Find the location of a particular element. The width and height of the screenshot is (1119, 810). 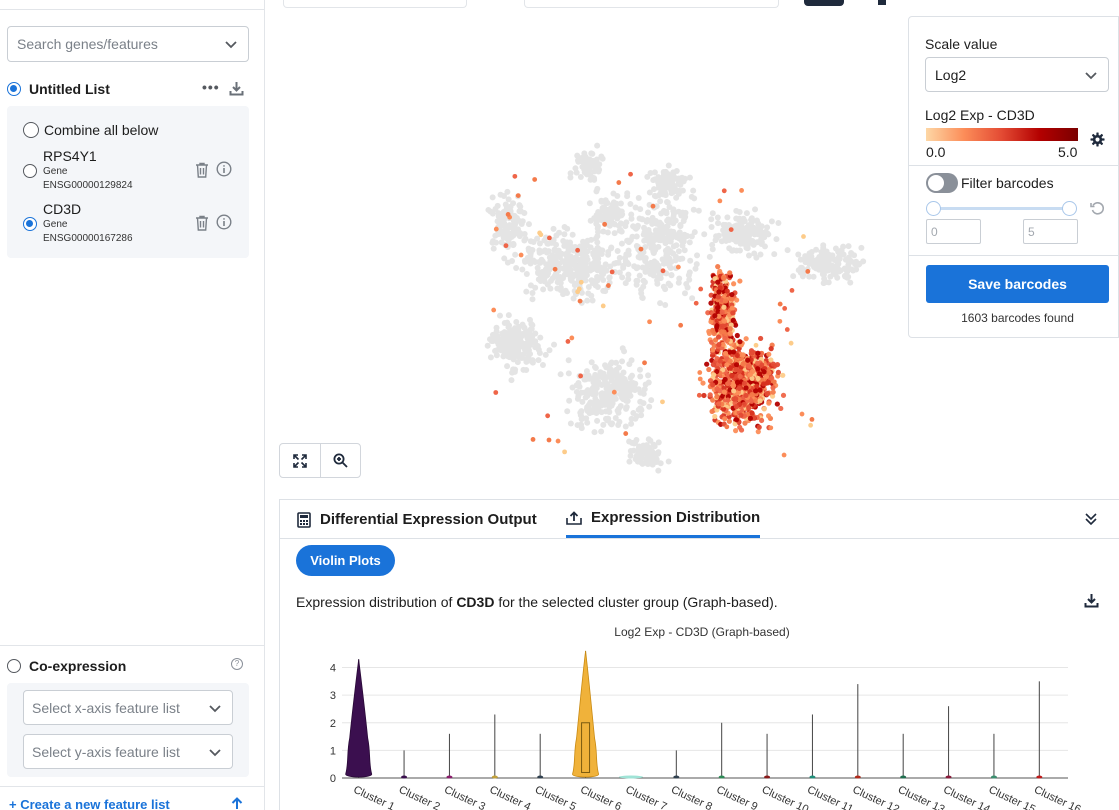

combine-all-option: Combine all below is located at coordinates (90, 130).